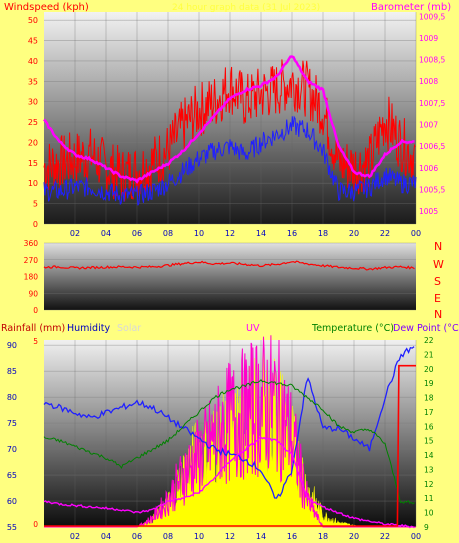 The width and height of the screenshot is (459, 543). Describe the element at coordinates (429, 484) in the screenshot. I see `temperature-tick-label: 12` at that location.